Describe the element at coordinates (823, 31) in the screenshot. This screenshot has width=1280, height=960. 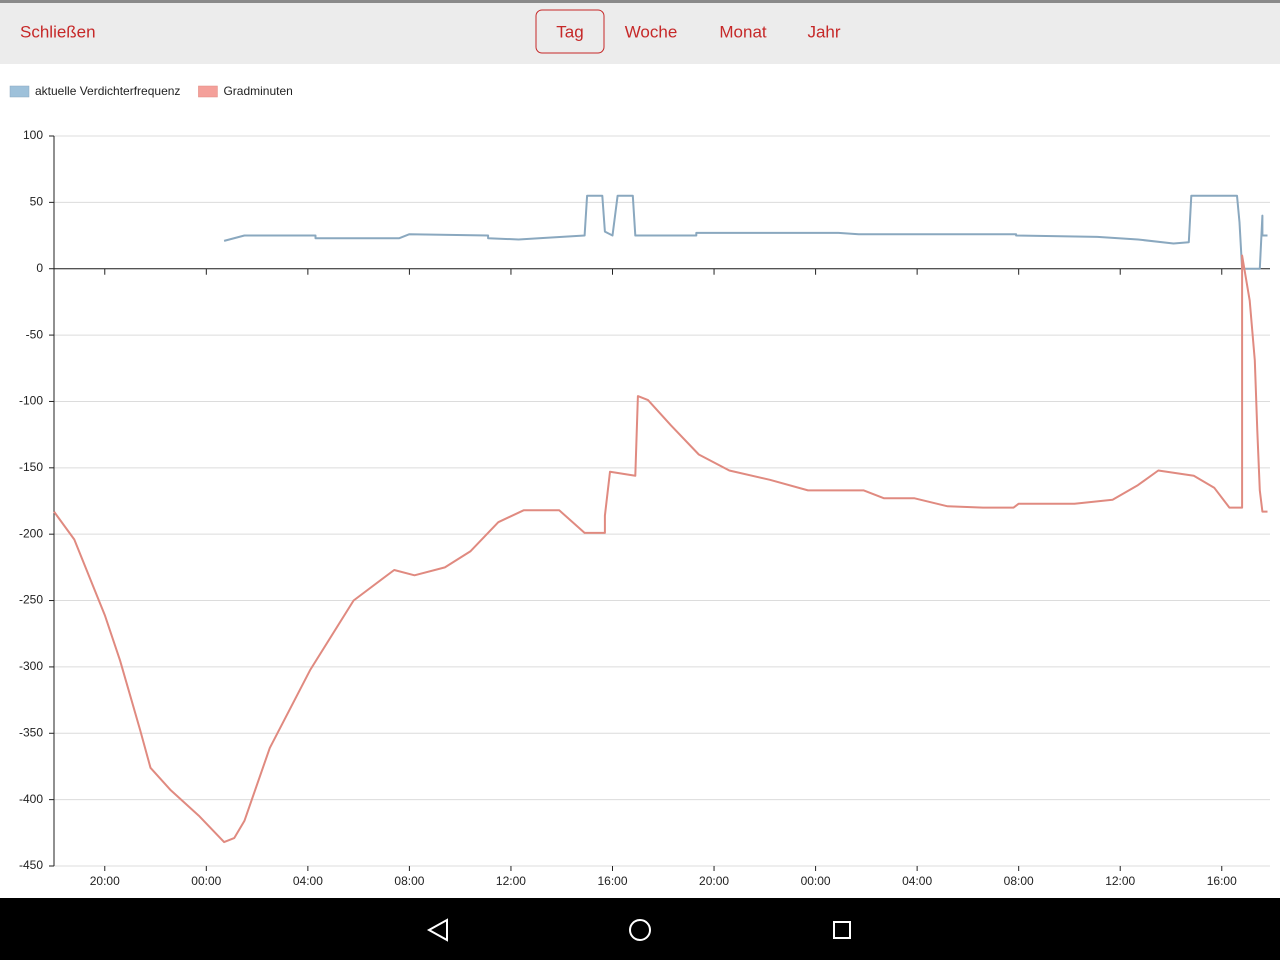
I see `tab: Jahr` at that location.